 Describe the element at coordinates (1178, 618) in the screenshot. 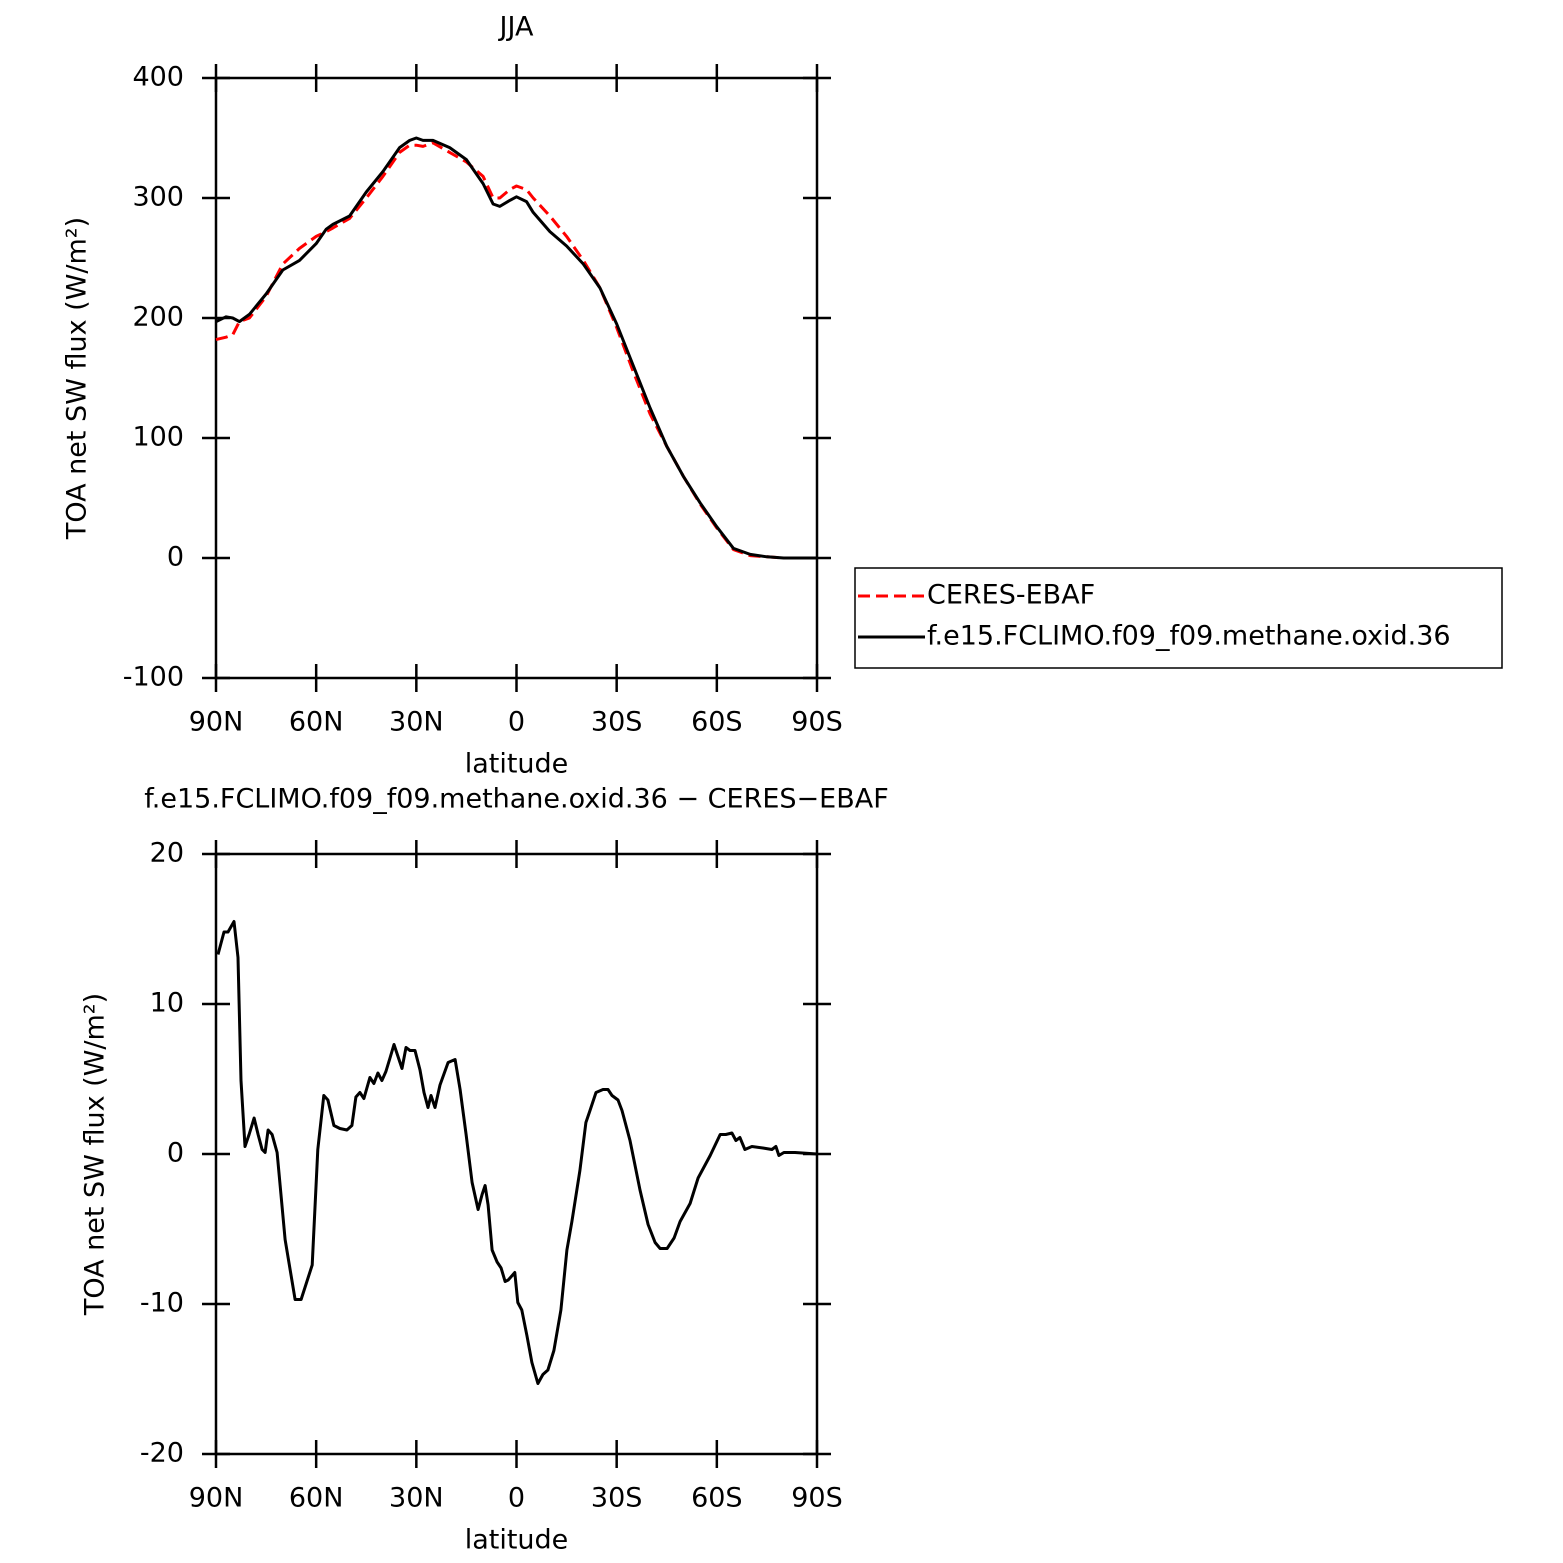

I see `legend-box` at that location.